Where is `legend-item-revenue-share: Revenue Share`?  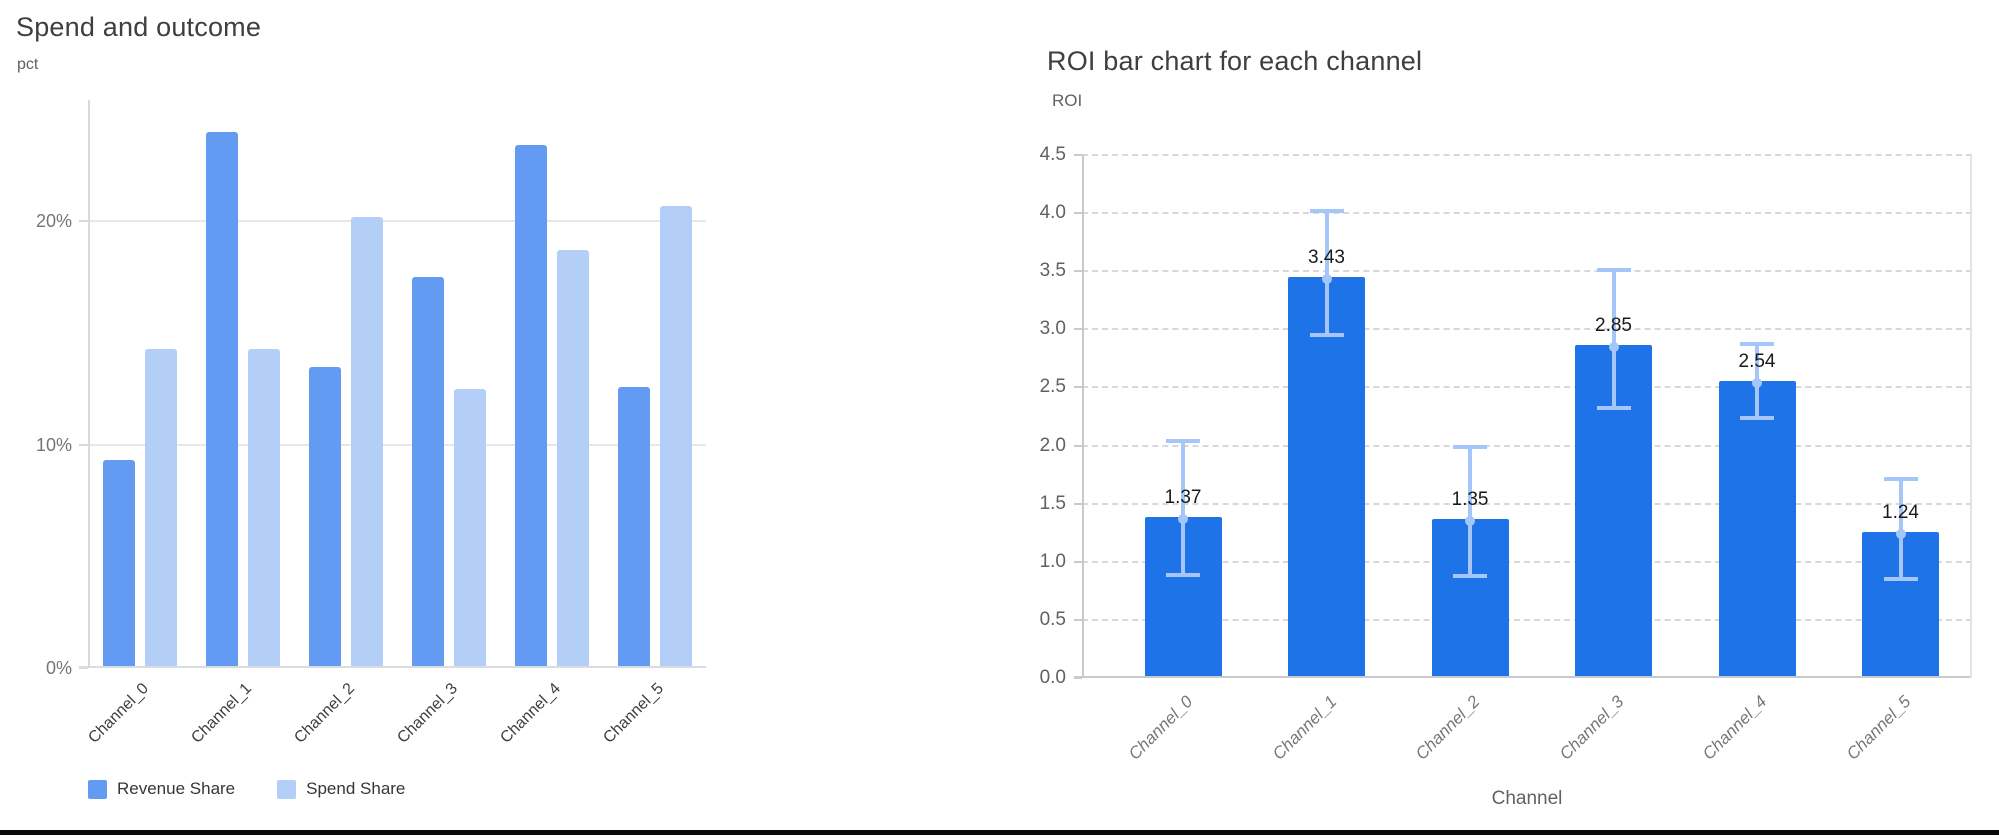 legend-item-revenue-share: Revenue Share is located at coordinates (161, 789).